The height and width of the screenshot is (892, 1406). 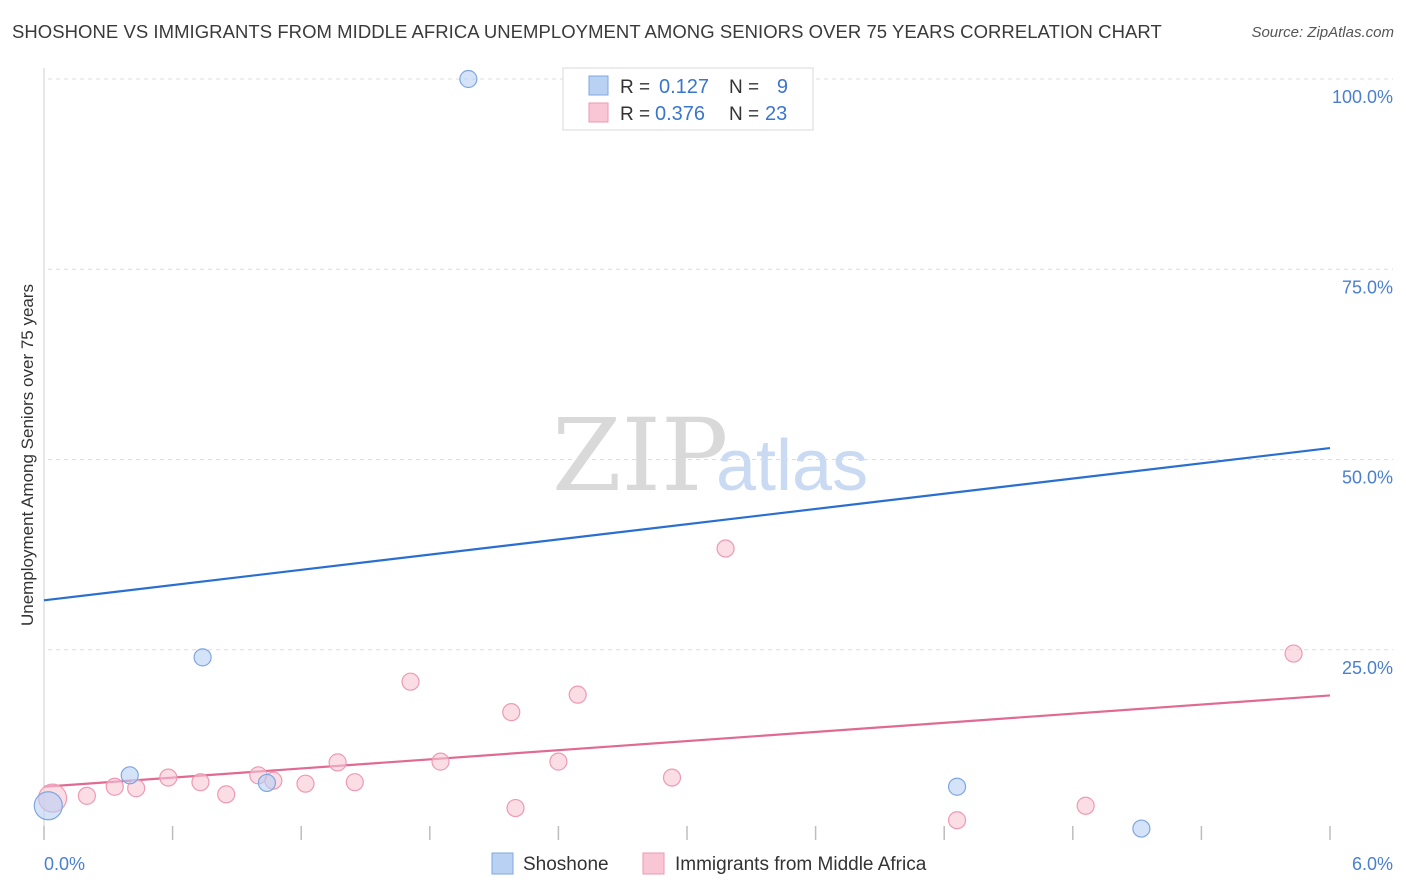 What do you see at coordinates (688, 99) in the screenshot?
I see `correlation-legend: R = 0.127 N = 9 R = 0.376 N = 23` at bounding box center [688, 99].